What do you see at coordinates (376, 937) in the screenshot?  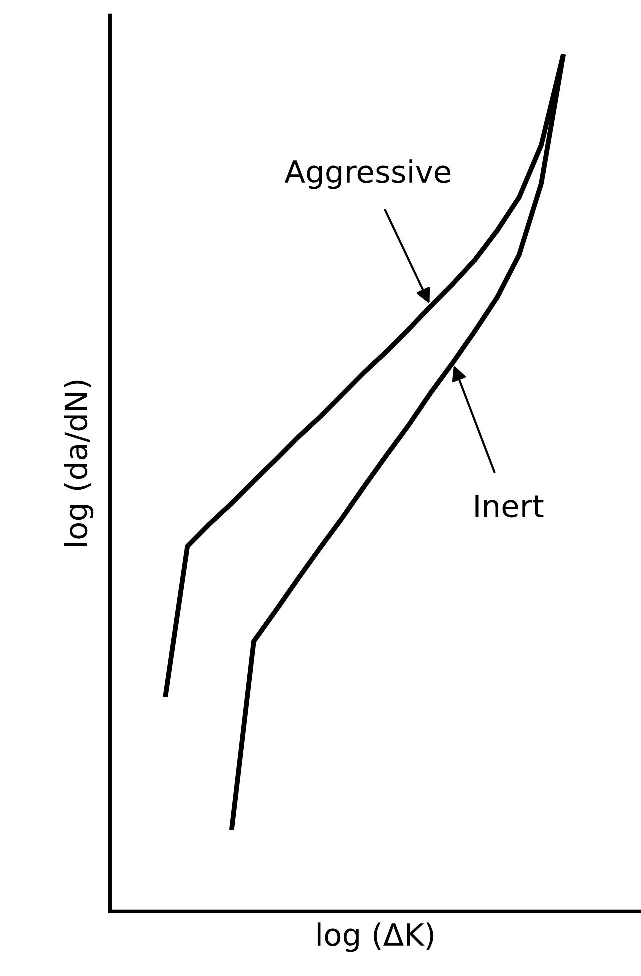 I see `x-axis-title: log (ΔK)` at bounding box center [376, 937].